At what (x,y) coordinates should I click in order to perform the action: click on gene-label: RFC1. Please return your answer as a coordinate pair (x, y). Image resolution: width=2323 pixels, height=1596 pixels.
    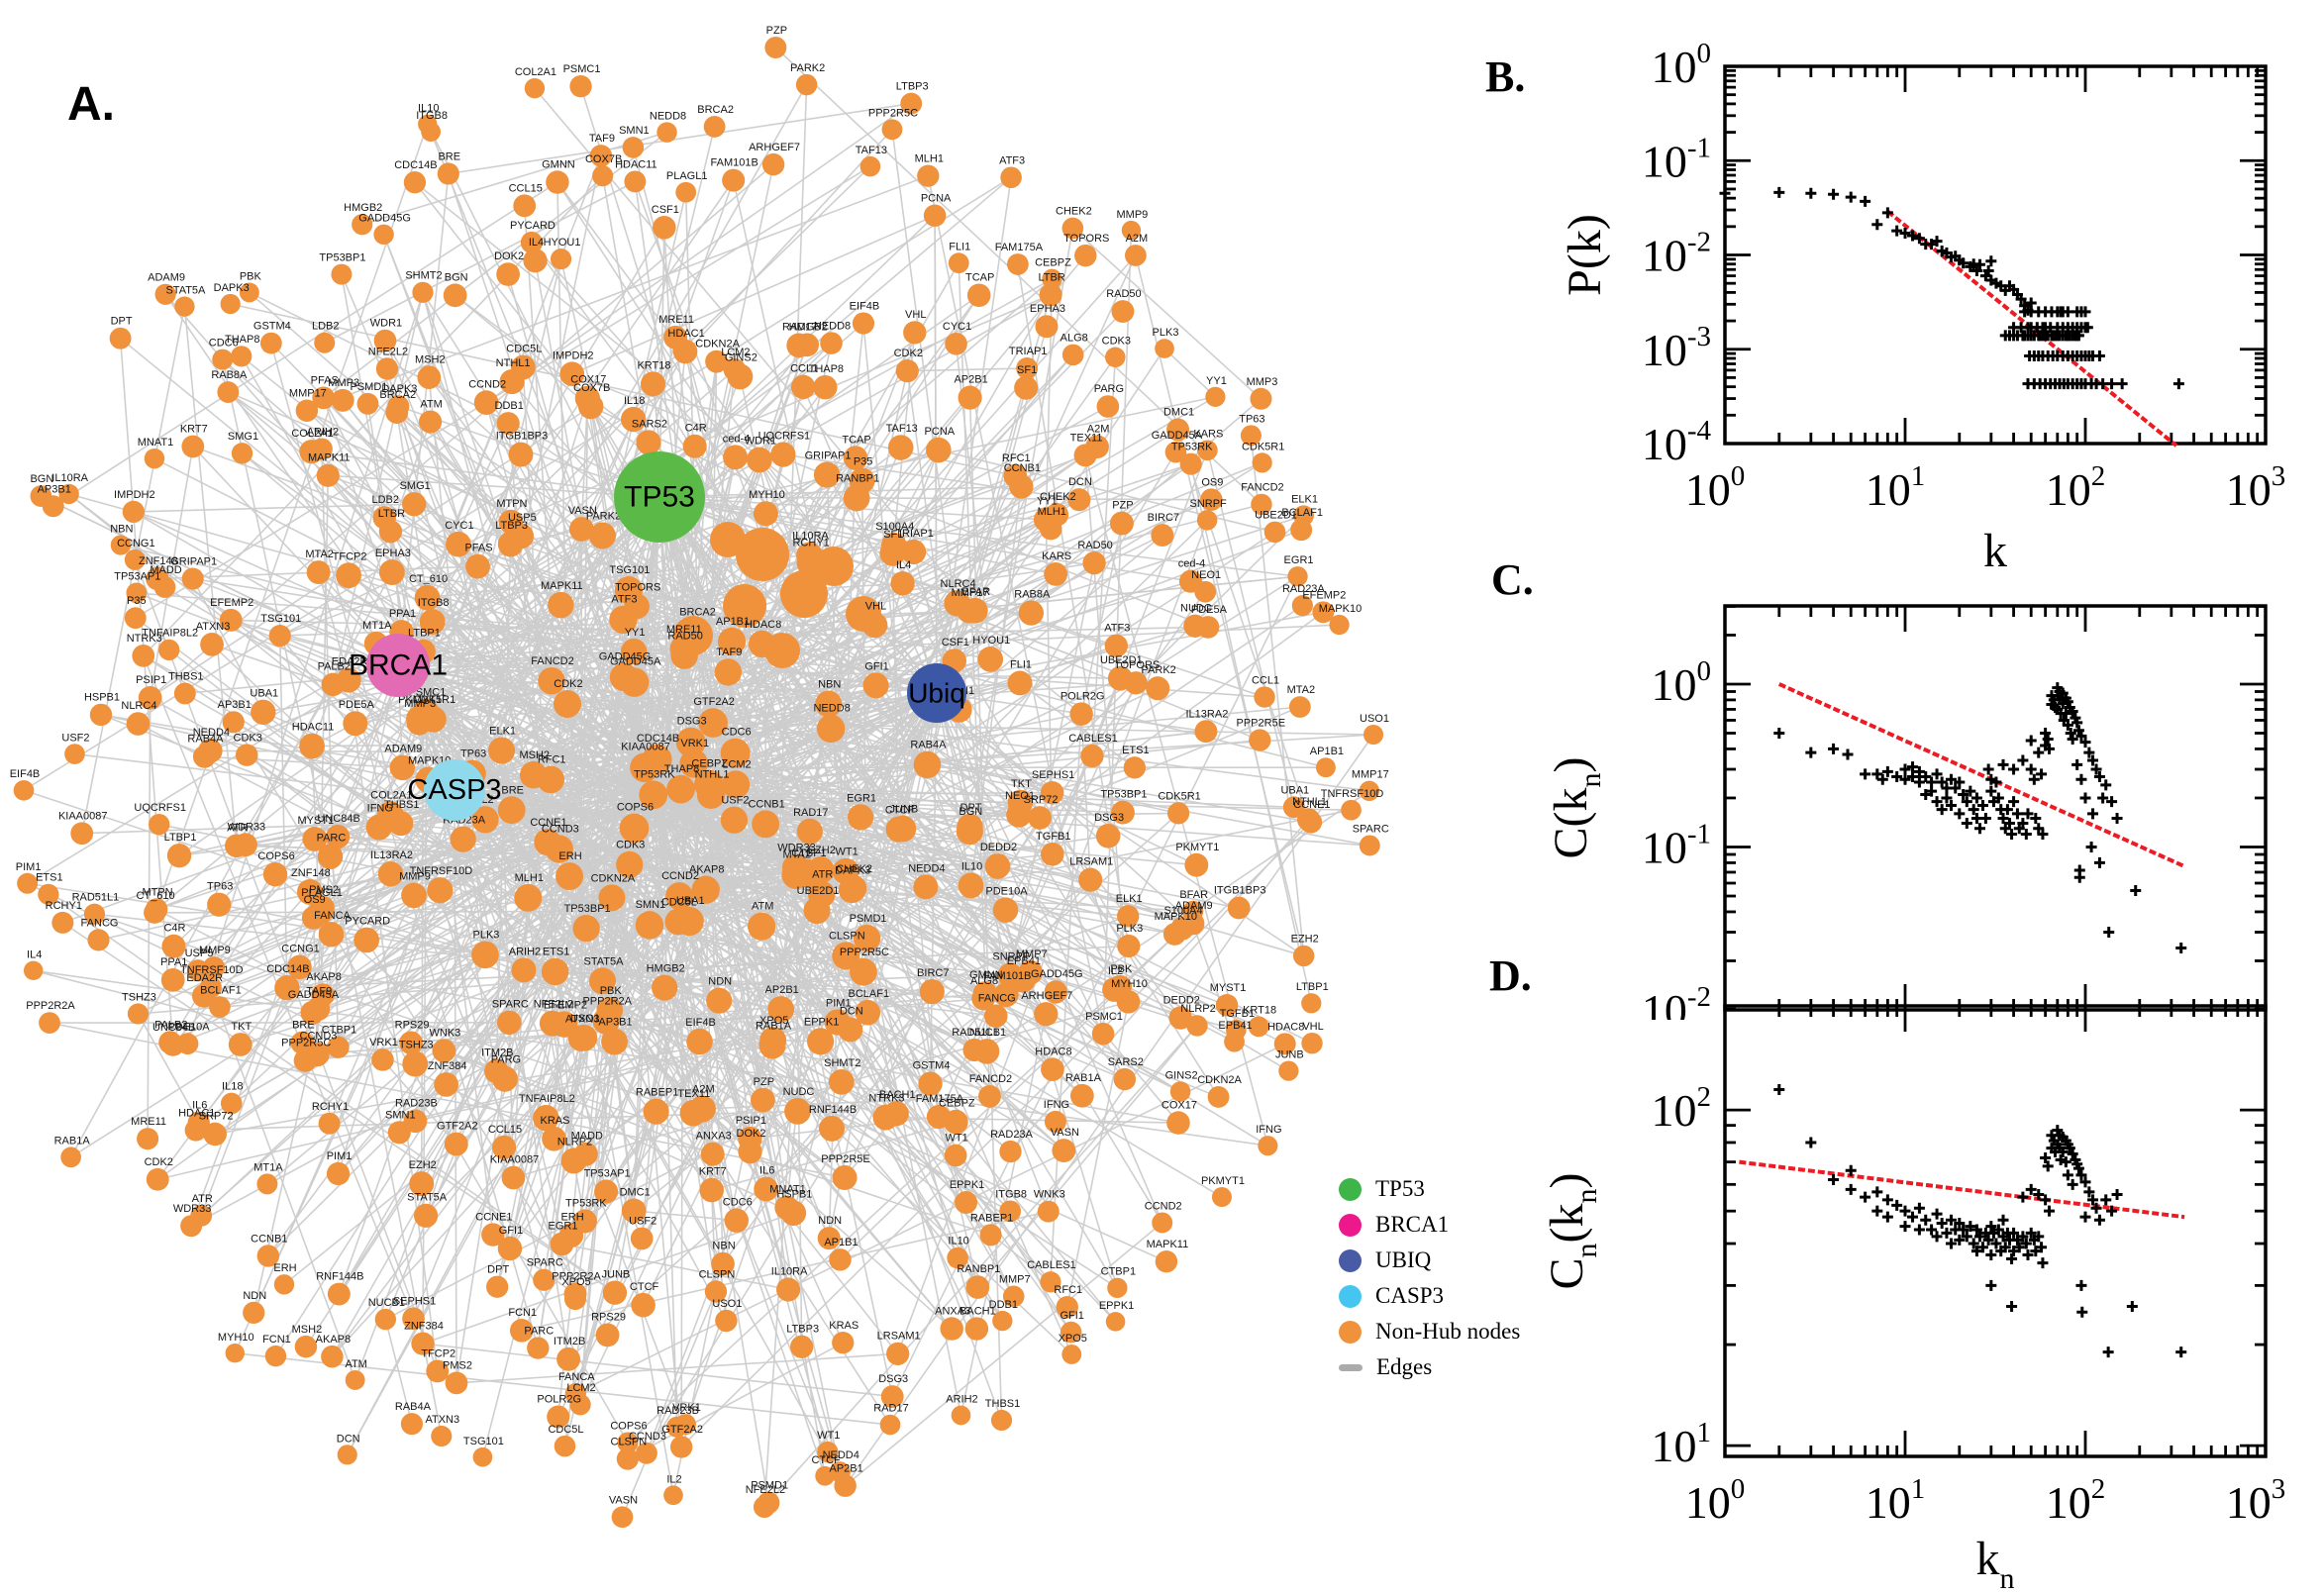
    Looking at the image, I should click on (1068, 1290).